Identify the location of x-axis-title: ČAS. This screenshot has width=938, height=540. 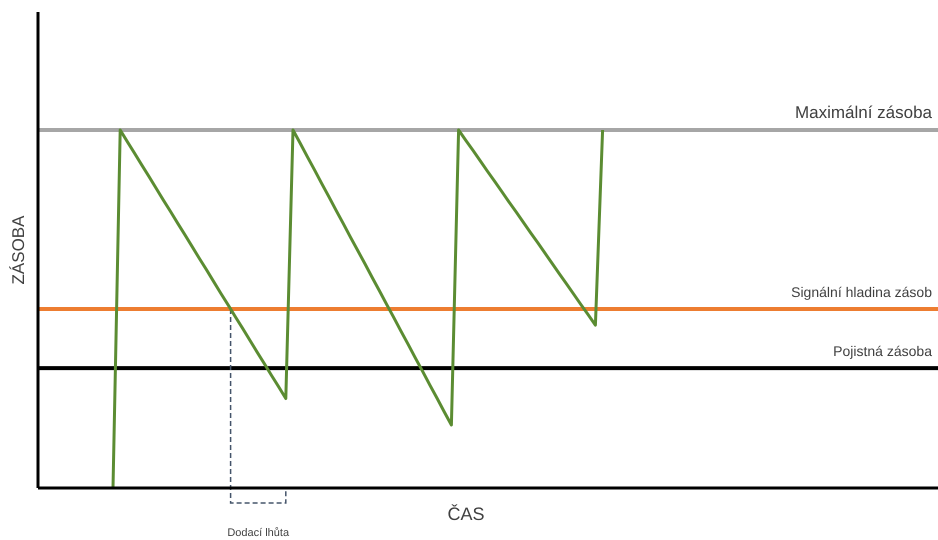
(466, 514).